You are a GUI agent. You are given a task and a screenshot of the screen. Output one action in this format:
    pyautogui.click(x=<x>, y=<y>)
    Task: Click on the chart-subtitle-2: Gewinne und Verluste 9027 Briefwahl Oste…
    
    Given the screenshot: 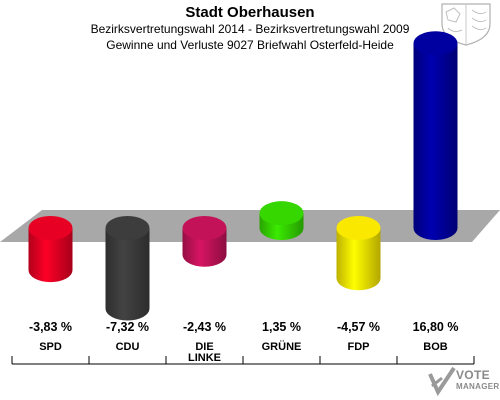 What is the action you would take?
    pyautogui.click(x=250, y=45)
    